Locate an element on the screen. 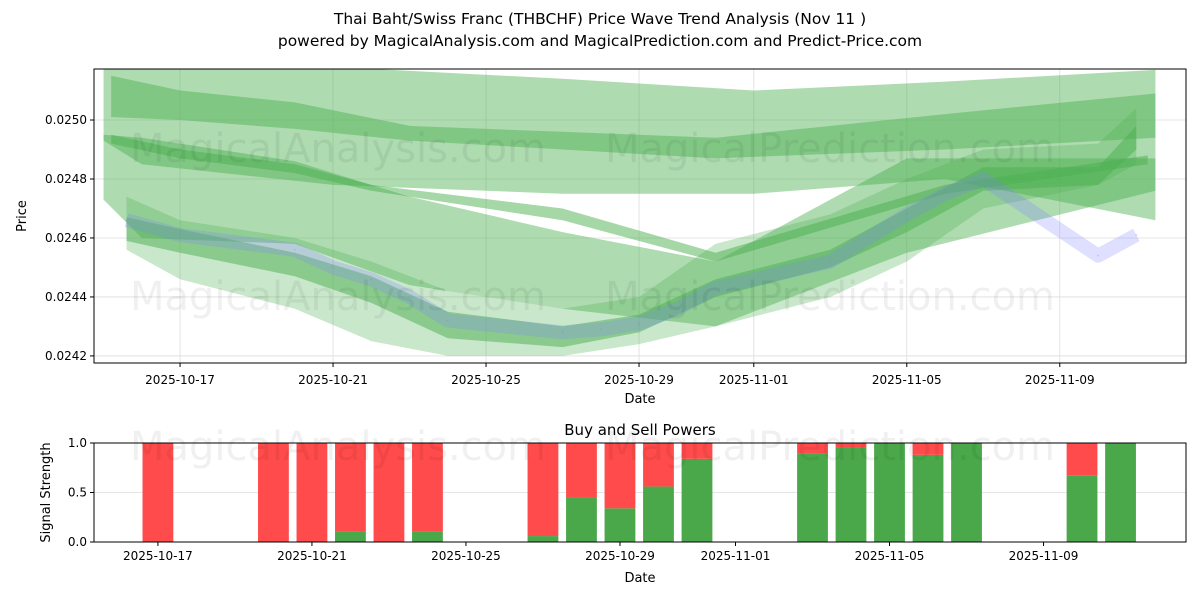 This screenshot has width=1200, height=600. y-tick-label: 0.5 is located at coordinates (77, 493).